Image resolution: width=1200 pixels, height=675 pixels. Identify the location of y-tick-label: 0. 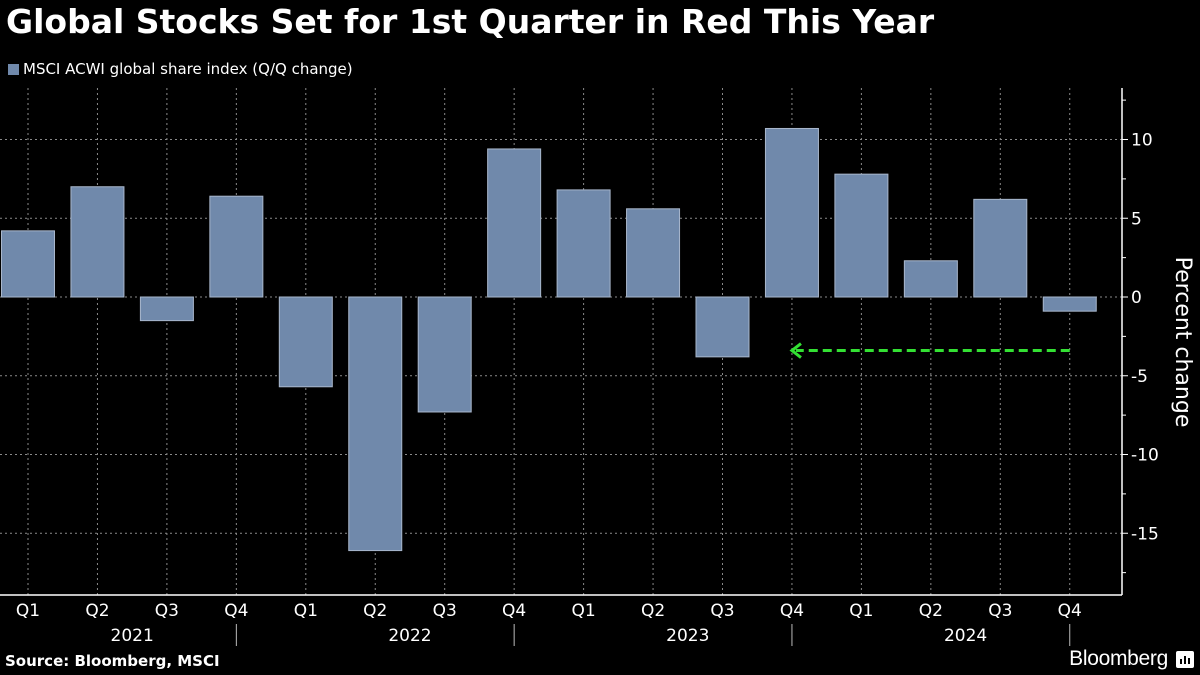
(1136, 298).